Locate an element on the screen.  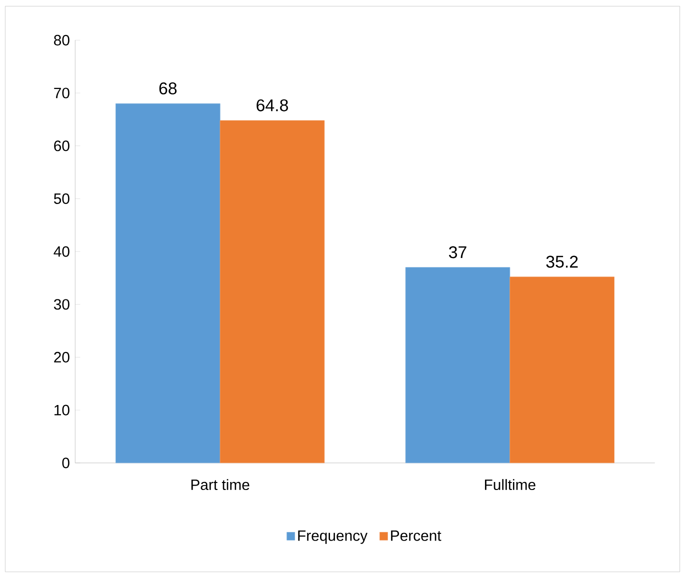
data-label: 37 is located at coordinates (457, 252).